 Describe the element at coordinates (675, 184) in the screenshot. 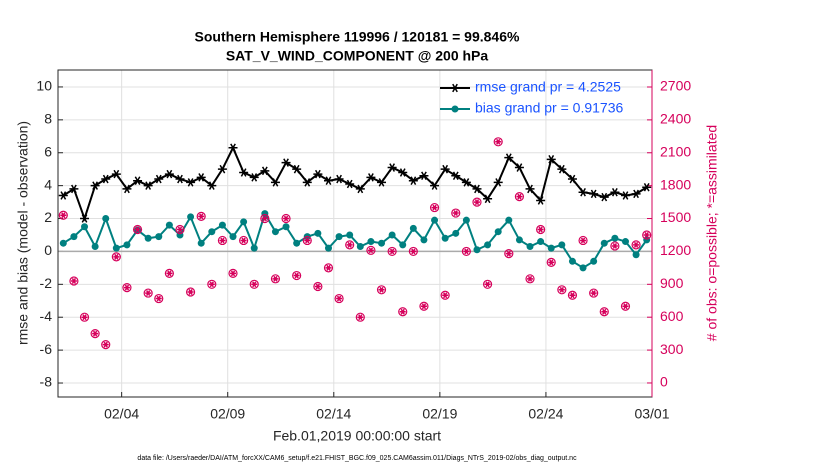

I see `y2-tick-label: 1800` at that location.